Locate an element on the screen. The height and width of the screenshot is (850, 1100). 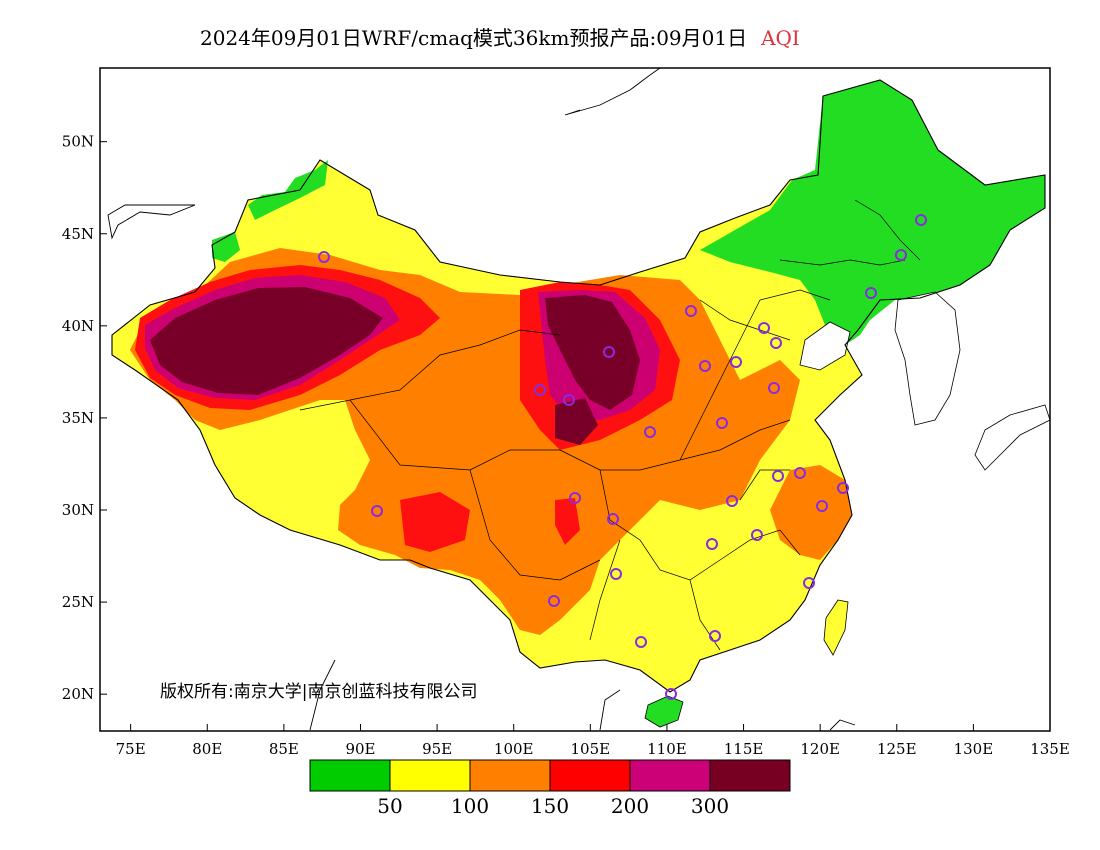
x-tick-label: 85E is located at coordinates (284, 749).